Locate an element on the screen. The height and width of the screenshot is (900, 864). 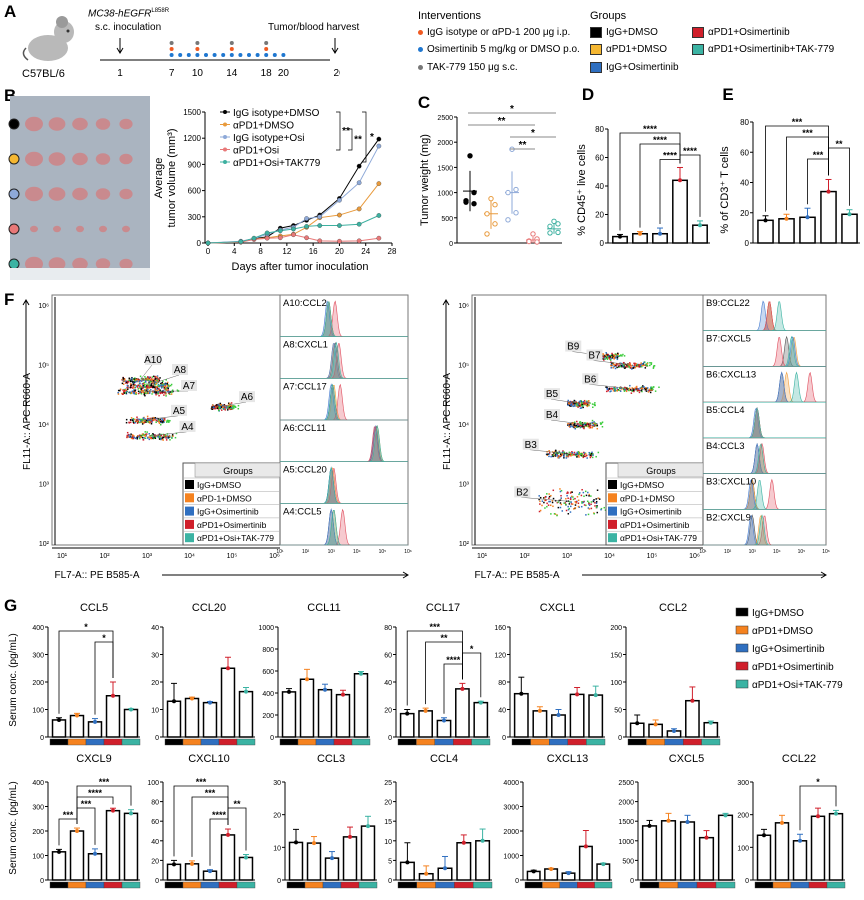
groups-title: Groups is located at coordinates (608, 16).